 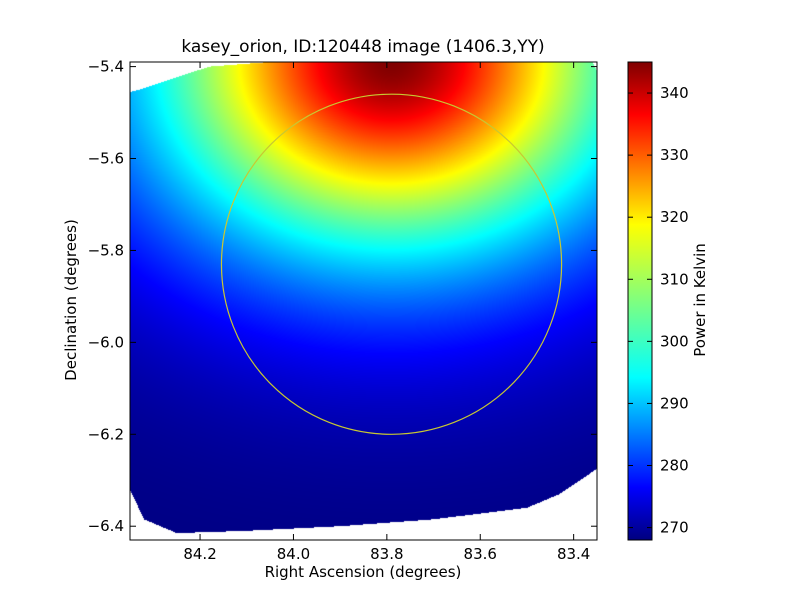 I want to click on colorbar-gradient, so click(x=640, y=301).